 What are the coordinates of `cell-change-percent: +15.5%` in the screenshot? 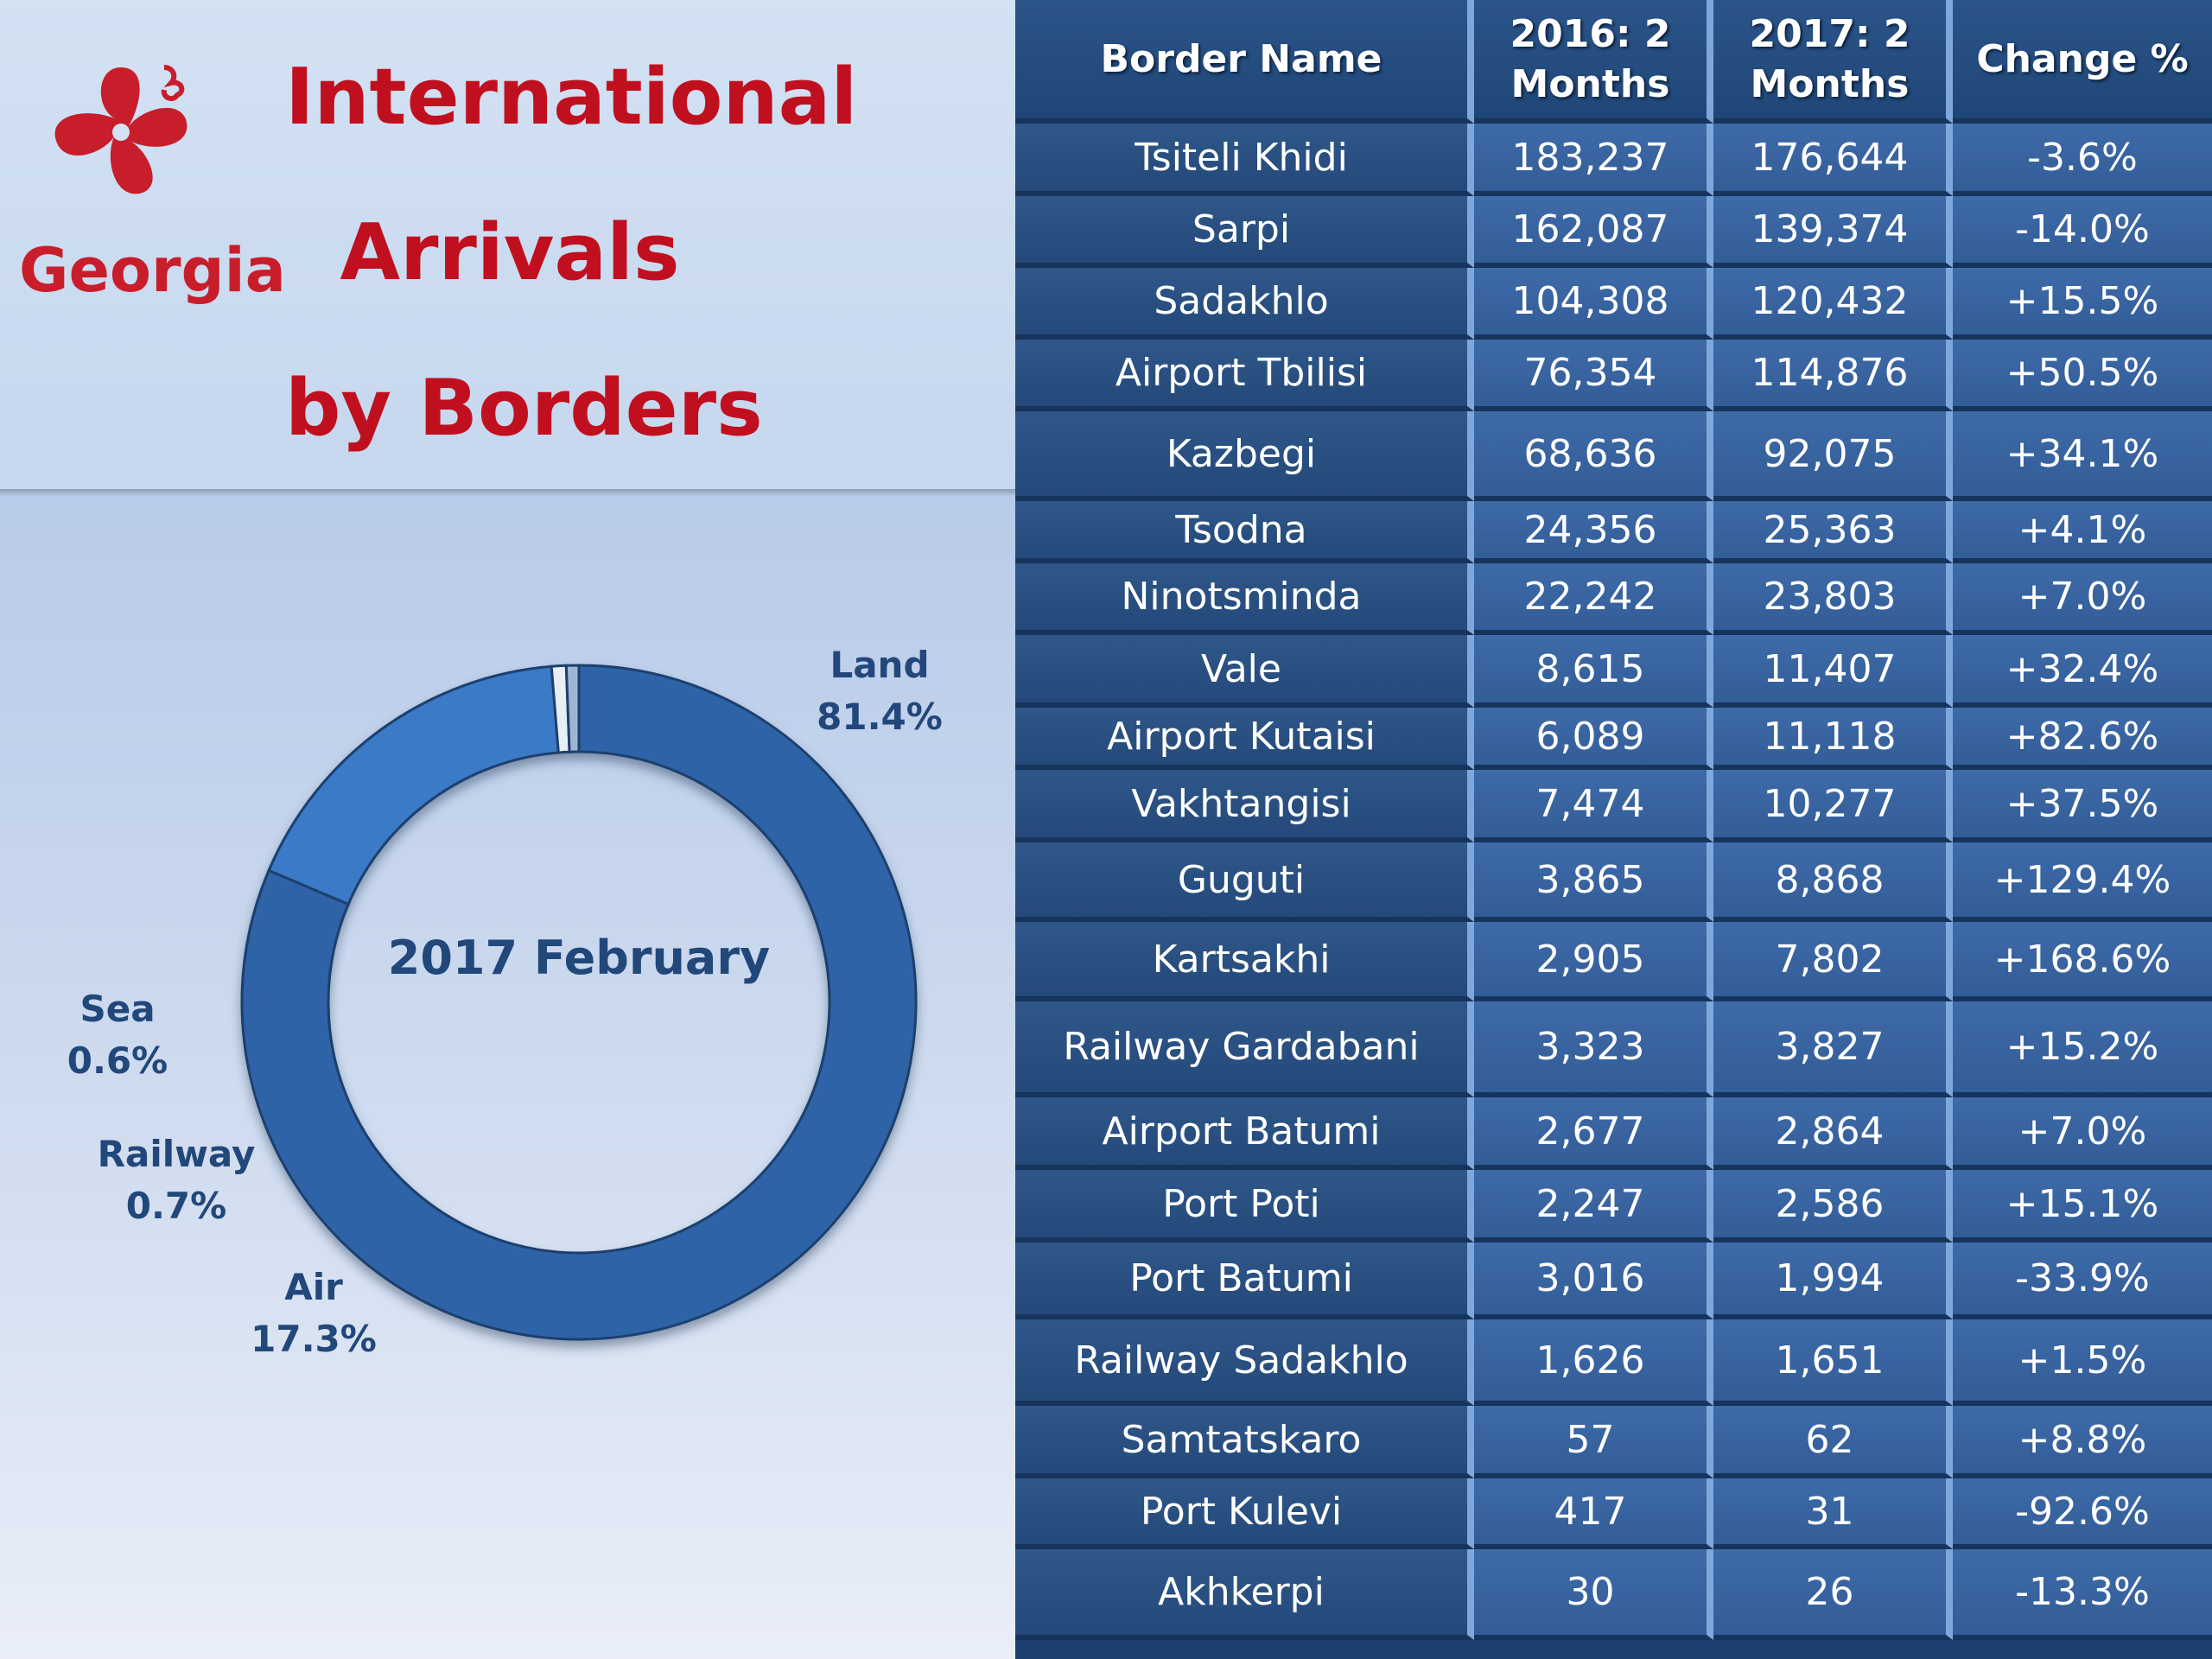 It's located at (2082, 304).